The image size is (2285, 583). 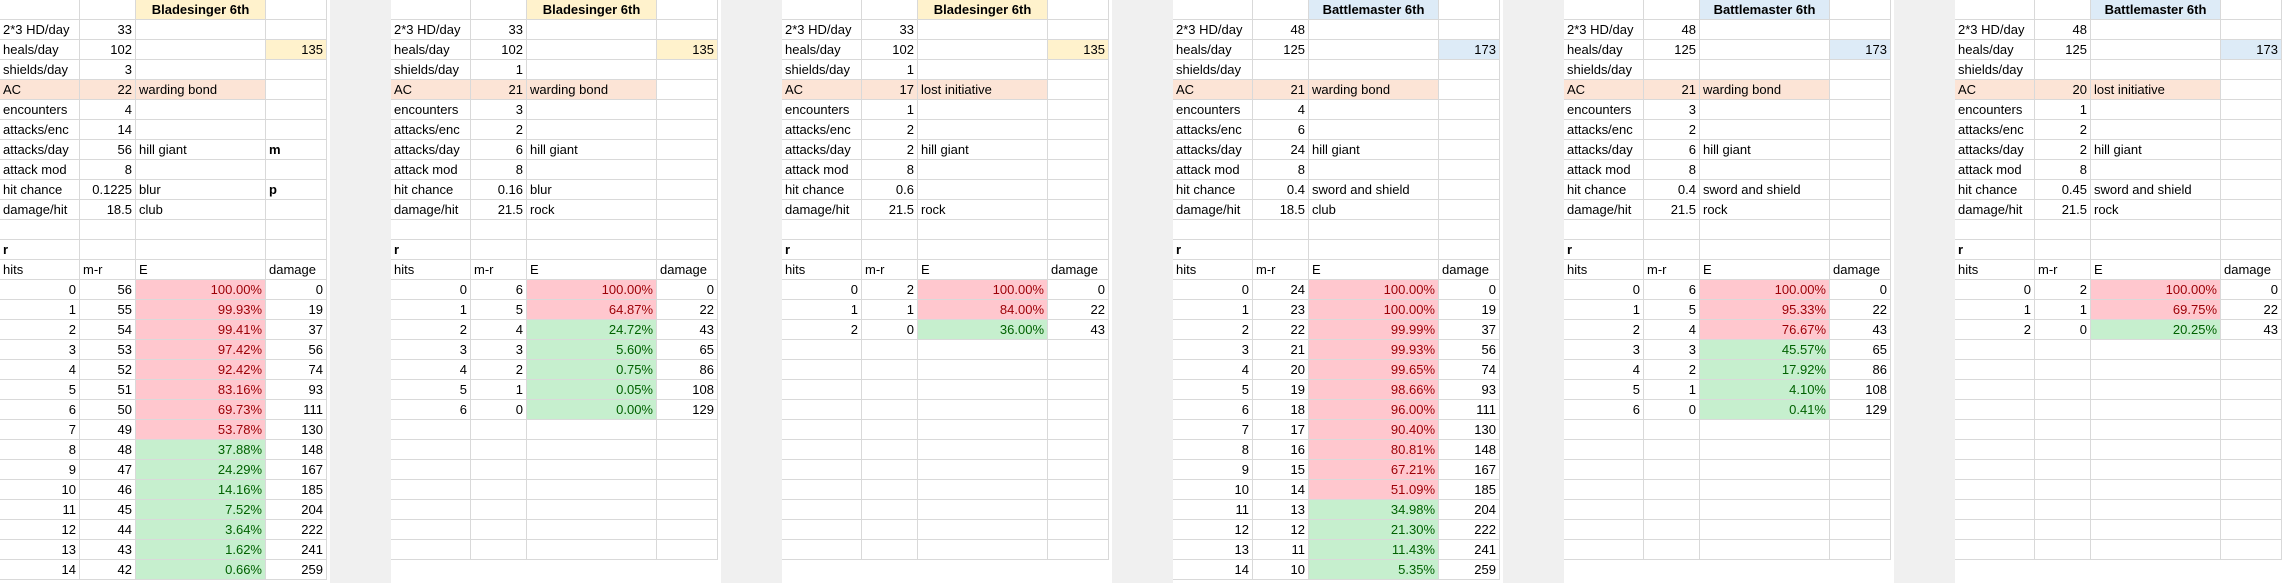 What do you see at coordinates (1374, 569) in the screenshot?
I see `e-value: 5.35%` at bounding box center [1374, 569].